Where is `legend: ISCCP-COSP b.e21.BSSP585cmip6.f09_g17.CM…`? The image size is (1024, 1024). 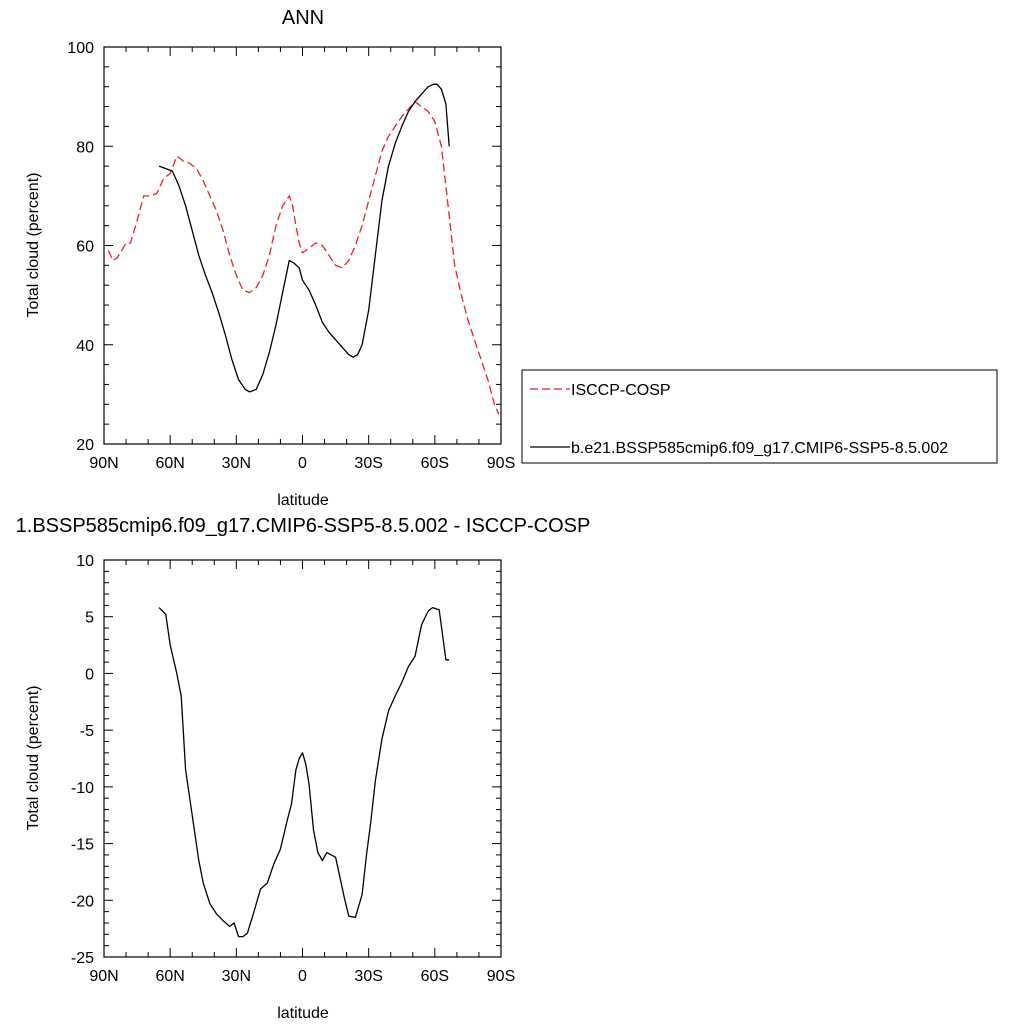
legend: ISCCP-COSP b.e21.BSSP585cmip6.f09_g17.CM… is located at coordinates (759, 416).